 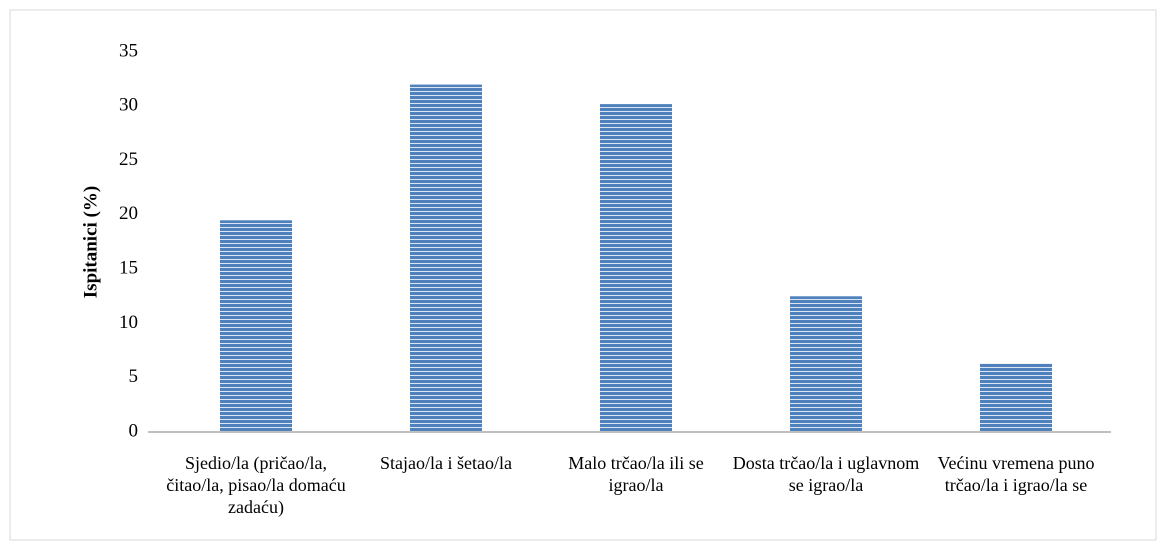 What do you see at coordinates (90, 242) in the screenshot?
I see `y-axis-label: Ispitanici (%)` at bounding box center [90, 242].